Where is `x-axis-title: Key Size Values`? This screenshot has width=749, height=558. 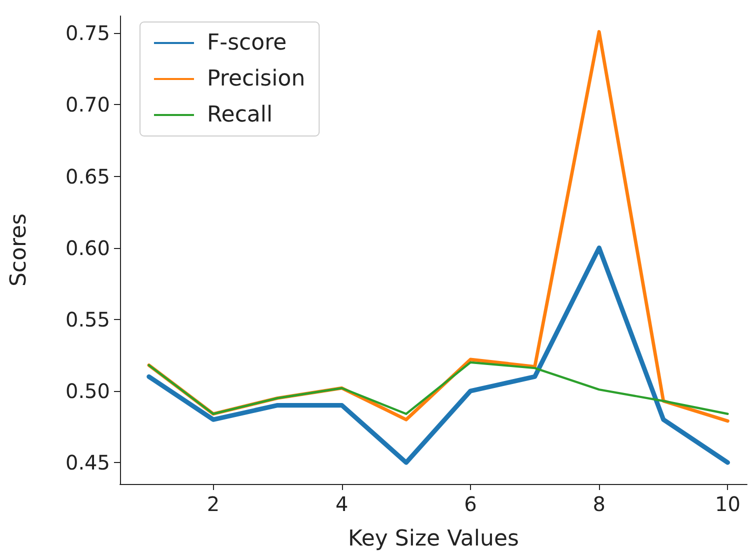
x-axis-title: Key Size Values is located at coordinates (433, 539).